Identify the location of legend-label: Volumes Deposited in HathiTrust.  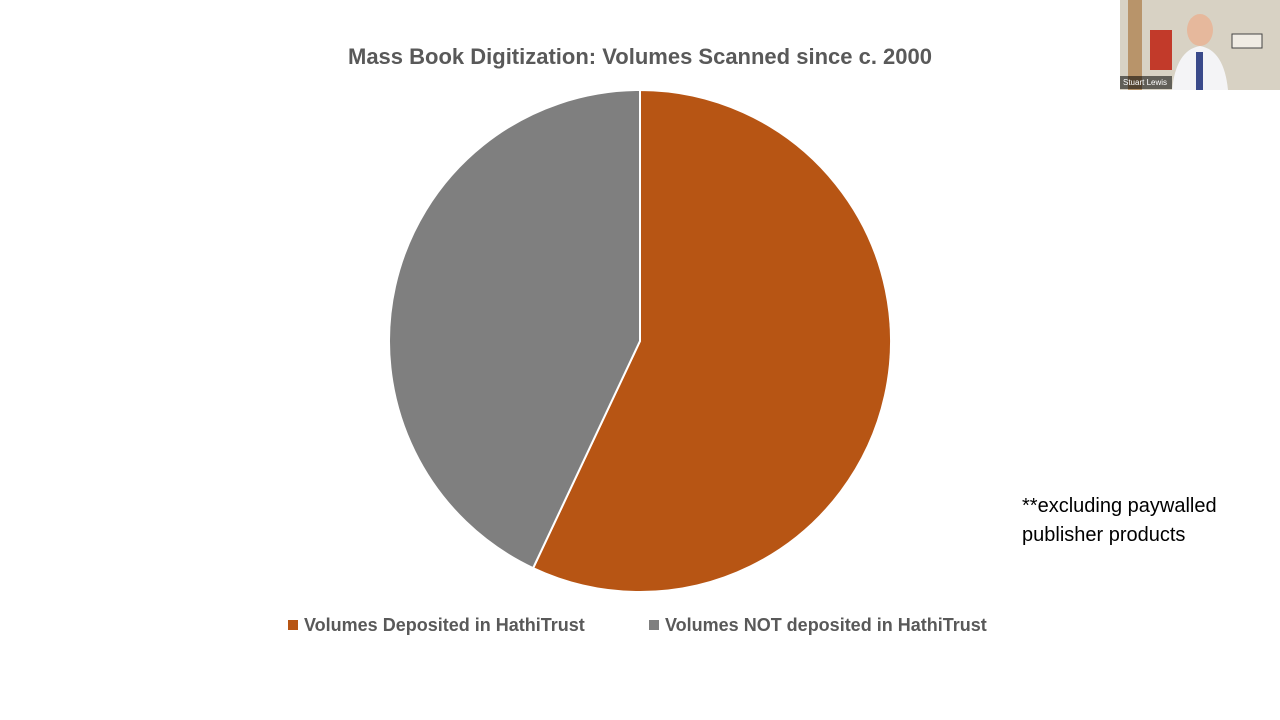
(444, 625).